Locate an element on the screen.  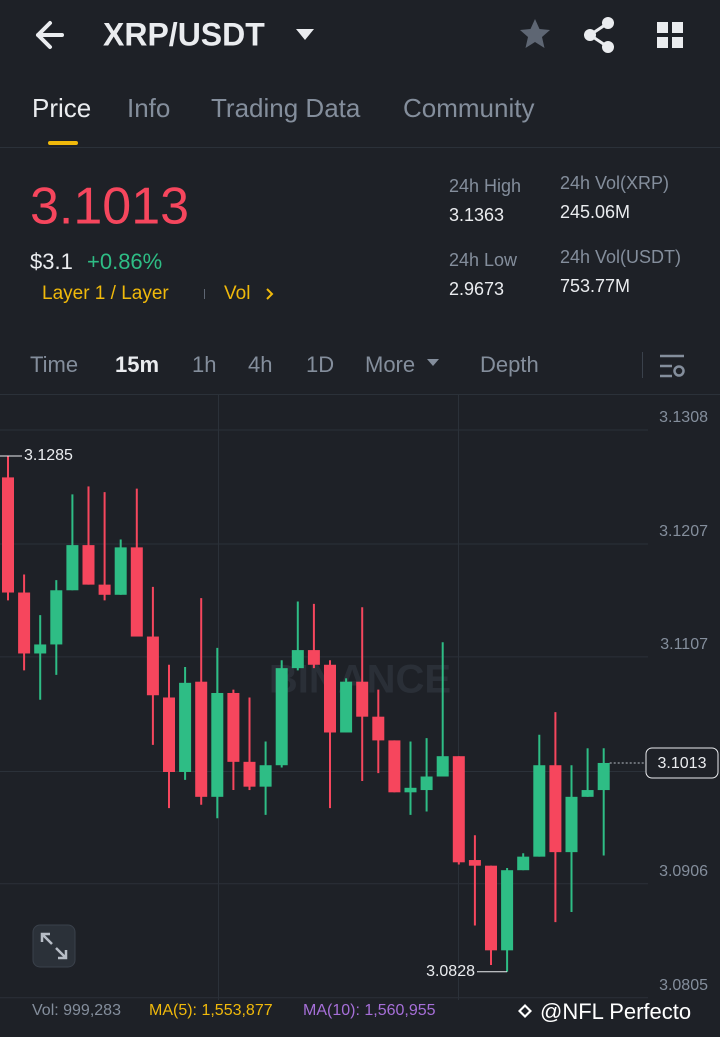
tab: Info is located at coordinates (148, 108).